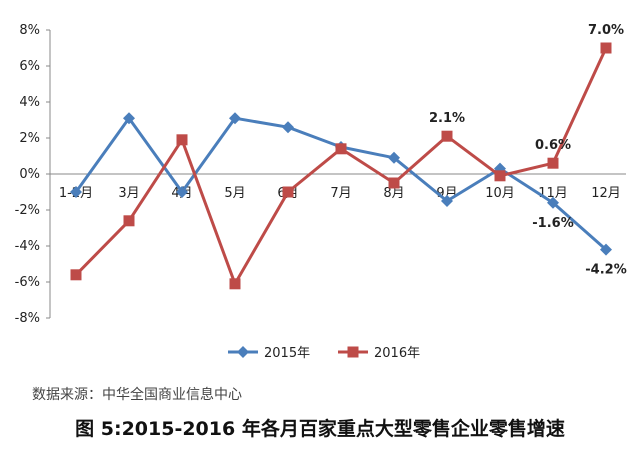  I want to click on y-tick-label: 8%, so click(29, 30).